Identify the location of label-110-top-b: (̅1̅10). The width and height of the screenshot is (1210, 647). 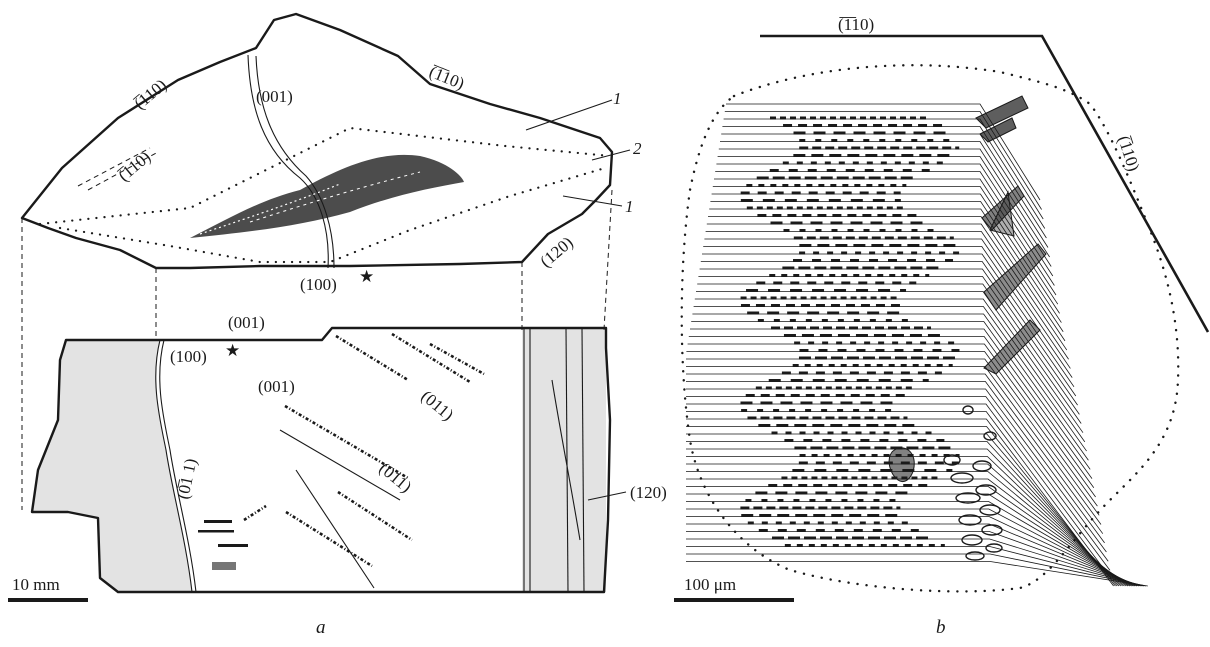
(856, 24).